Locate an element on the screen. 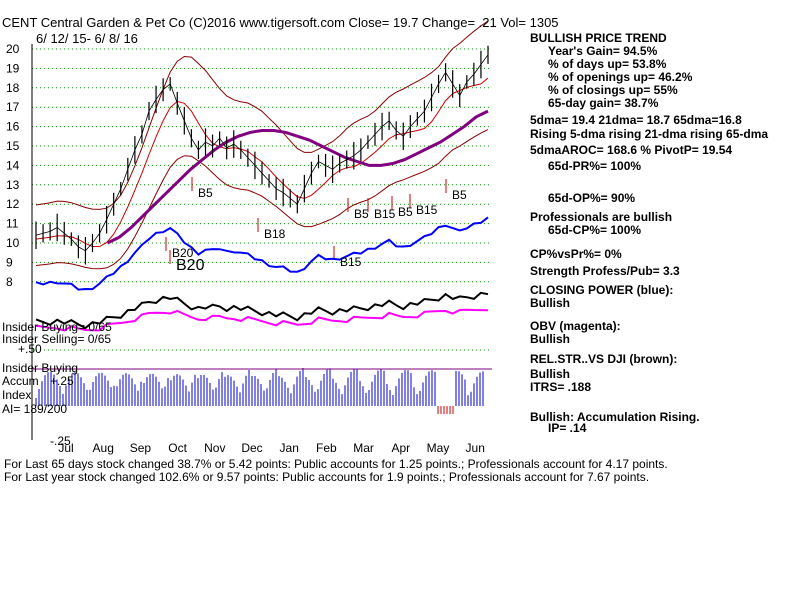 Image resolution: width=800 pixels, height=600 pixels. relative-strength-path is located at coordinates (262, 310).